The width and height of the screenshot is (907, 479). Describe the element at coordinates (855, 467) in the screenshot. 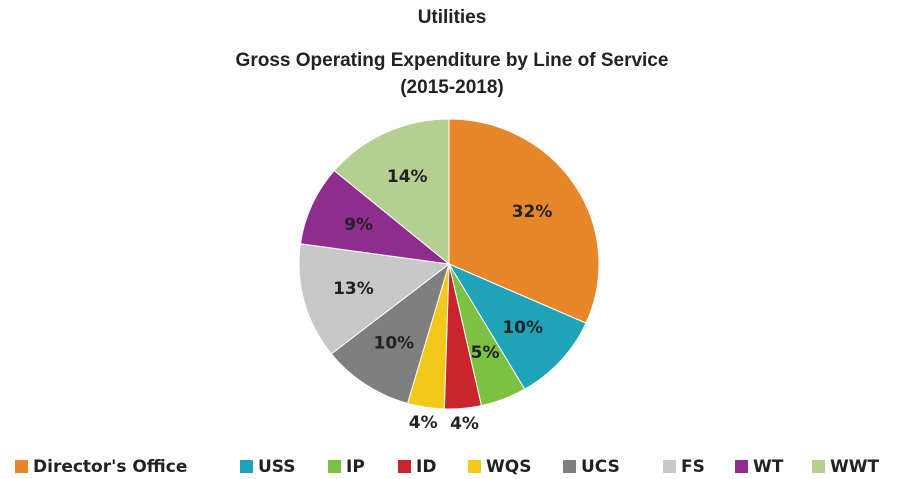

I see `legend-label: WWT` at that location.